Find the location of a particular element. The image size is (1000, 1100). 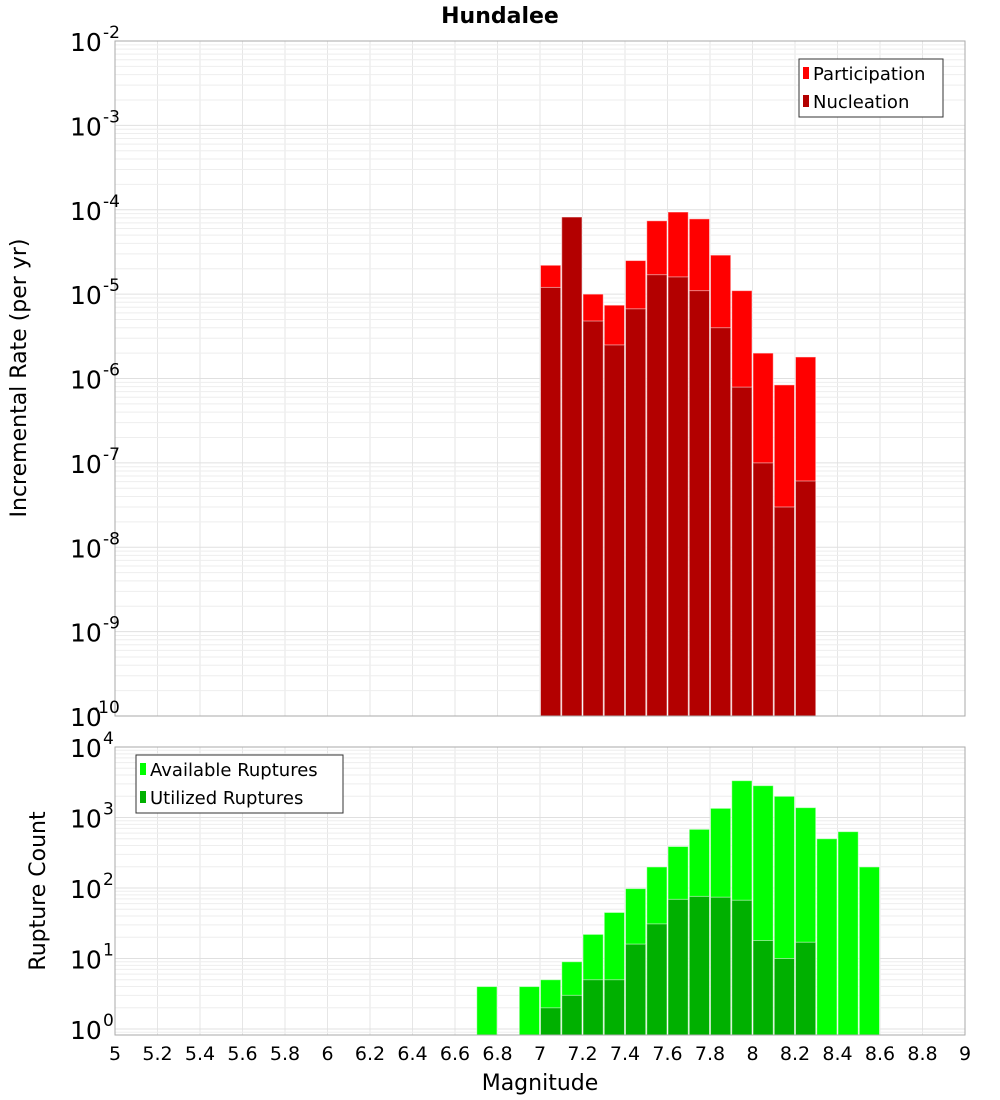

x-tick-label: 5.8 is located at coordinates (285, 1054).